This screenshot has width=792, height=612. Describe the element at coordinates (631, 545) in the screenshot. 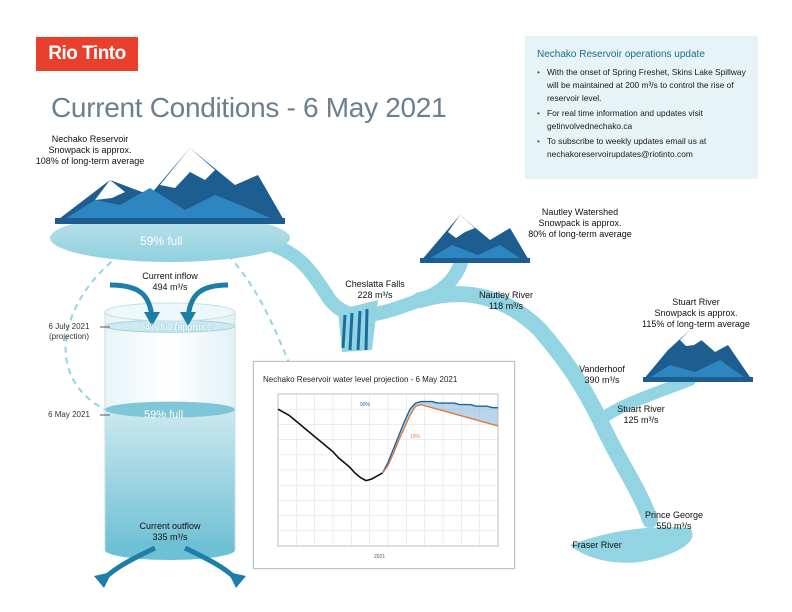

I see `fraser-river-shape` at that location.